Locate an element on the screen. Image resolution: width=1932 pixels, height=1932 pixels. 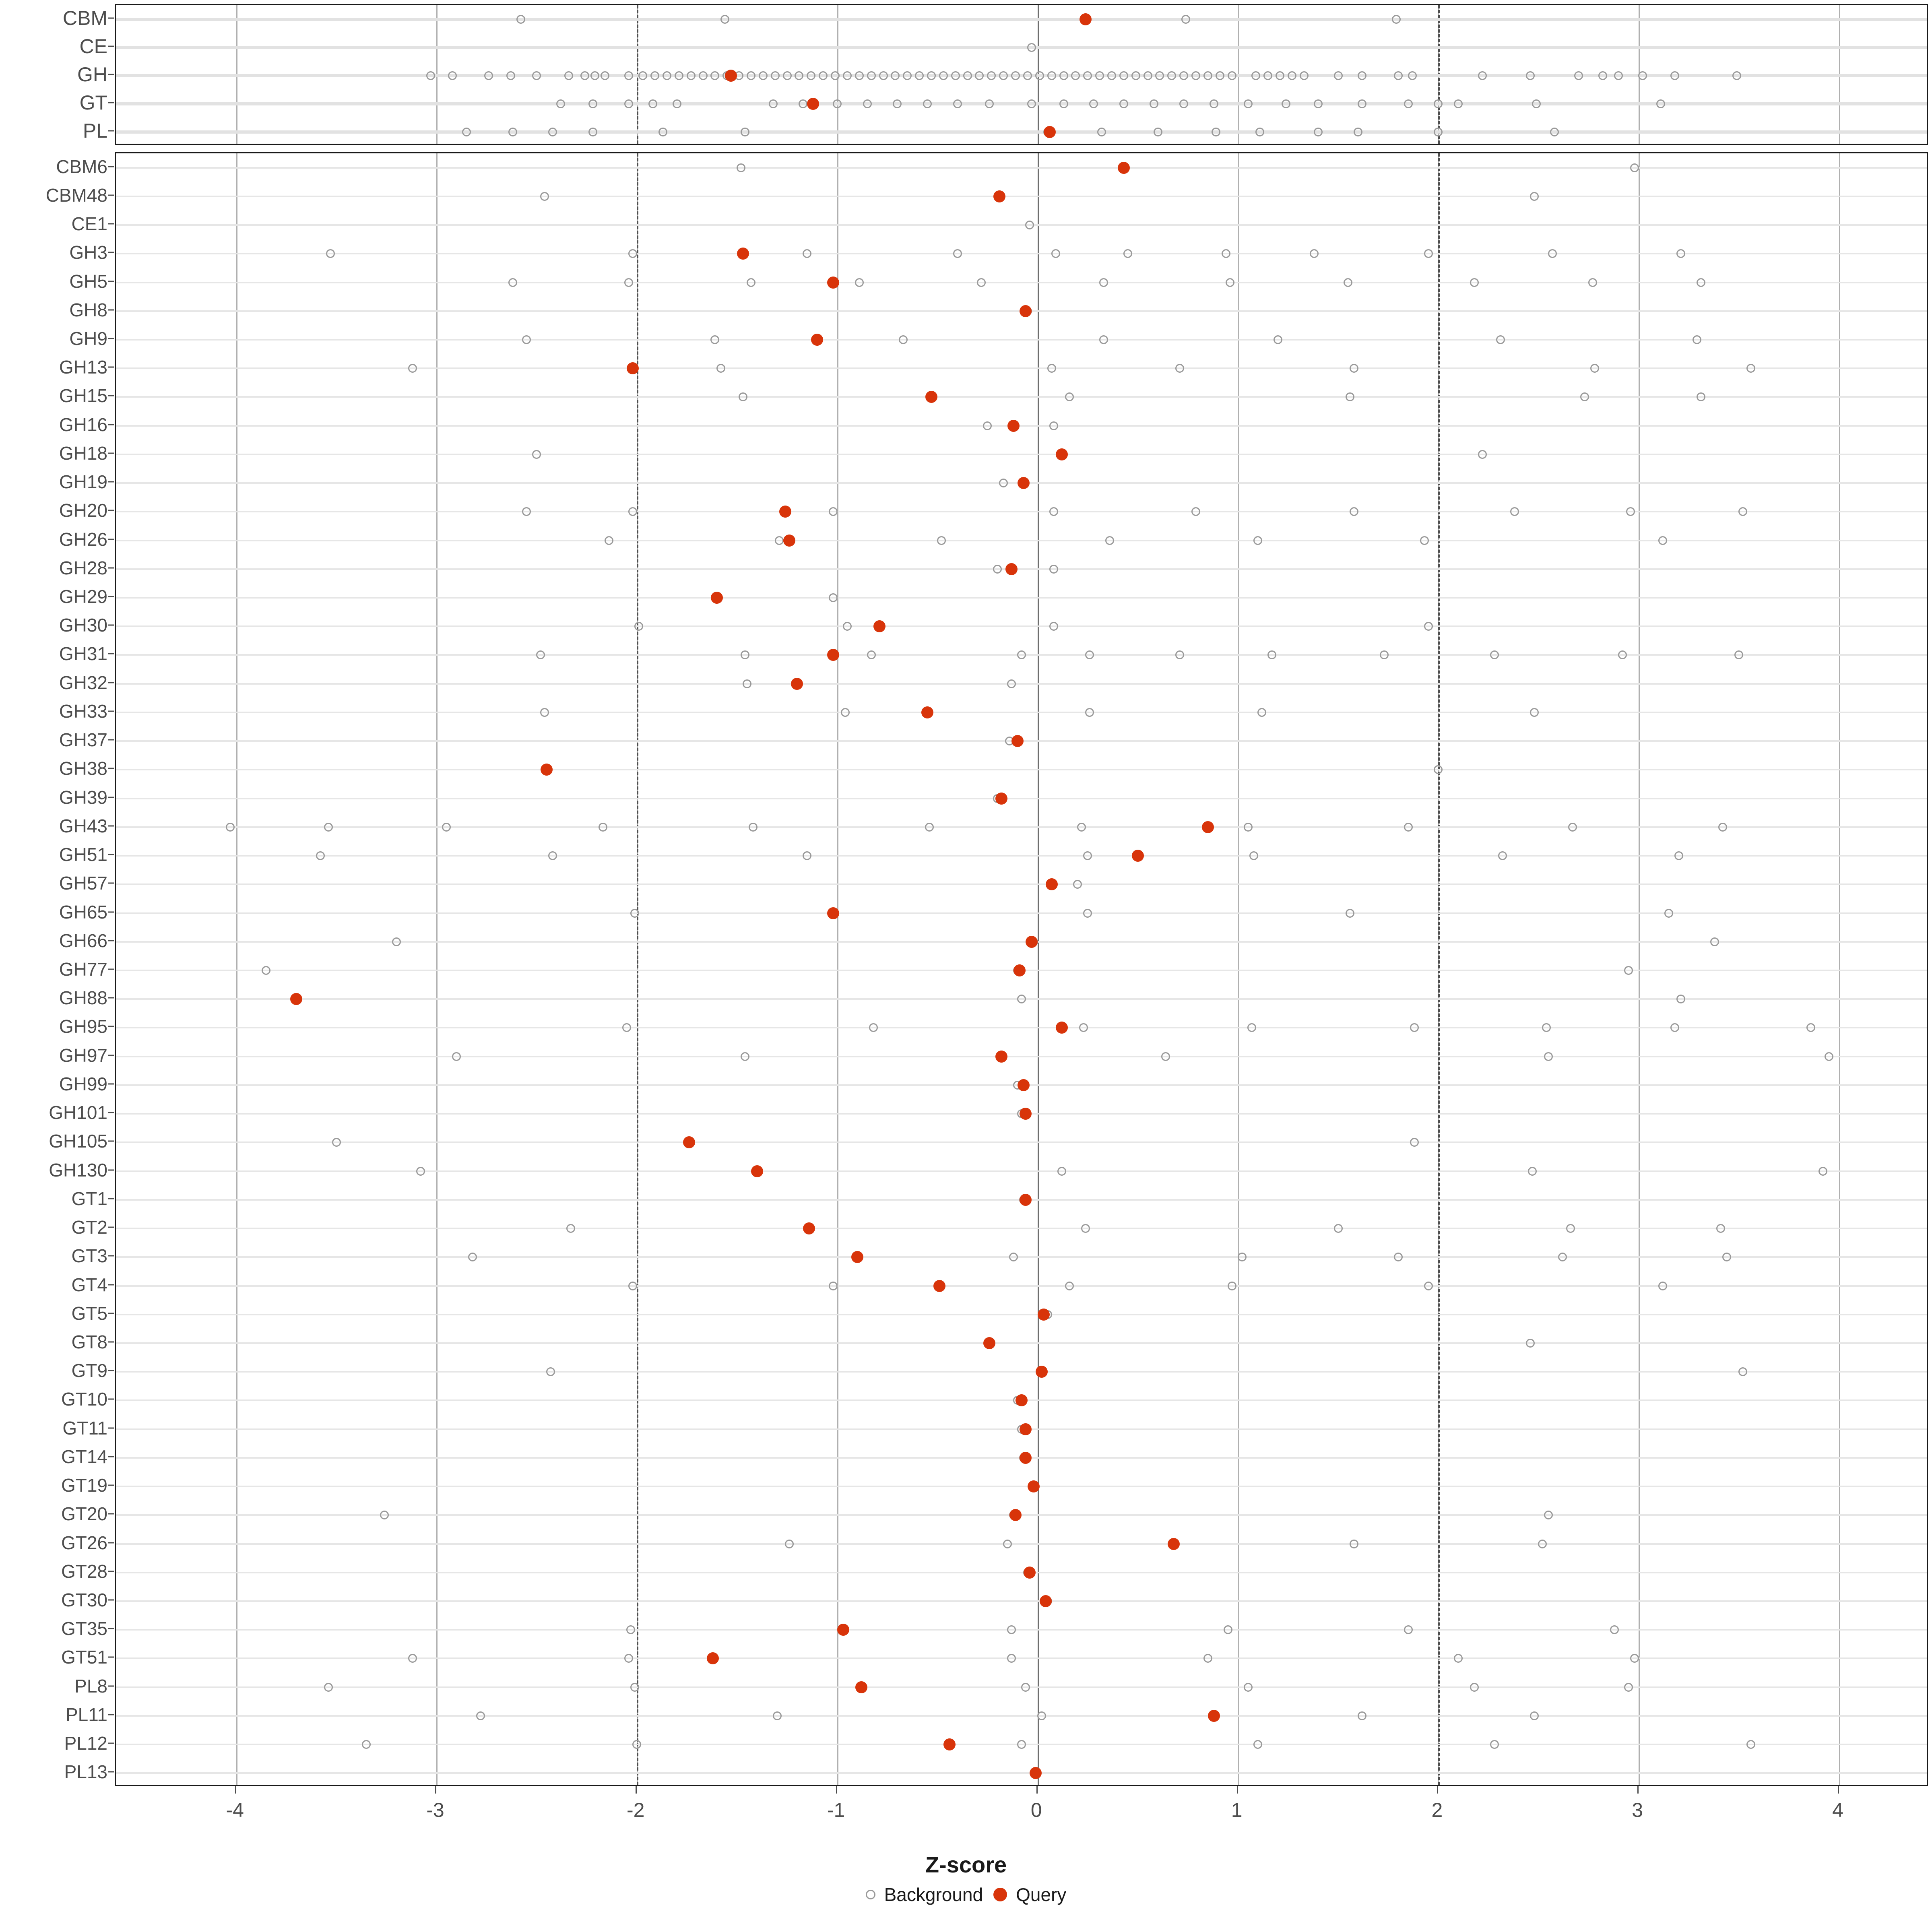
y-tick-label-GT35: GT35 is located at coordinates (84, 1628).